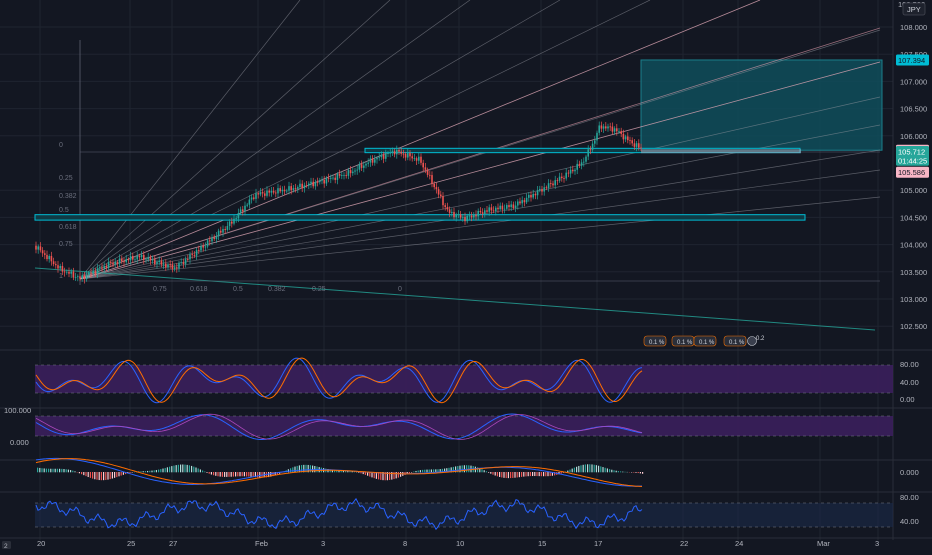  I want to click on stochrsi-axis-label: 100.000, so click(17, 410).